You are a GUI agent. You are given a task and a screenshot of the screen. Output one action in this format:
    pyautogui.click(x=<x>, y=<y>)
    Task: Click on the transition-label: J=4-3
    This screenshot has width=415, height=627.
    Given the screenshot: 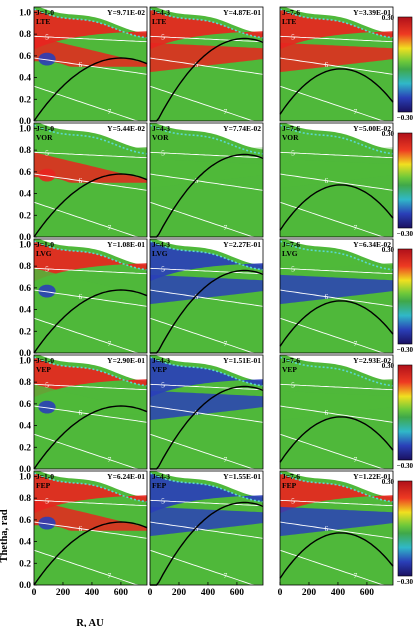 What is the action you would take?
    pyautogui.click(x=161, y=360)
    